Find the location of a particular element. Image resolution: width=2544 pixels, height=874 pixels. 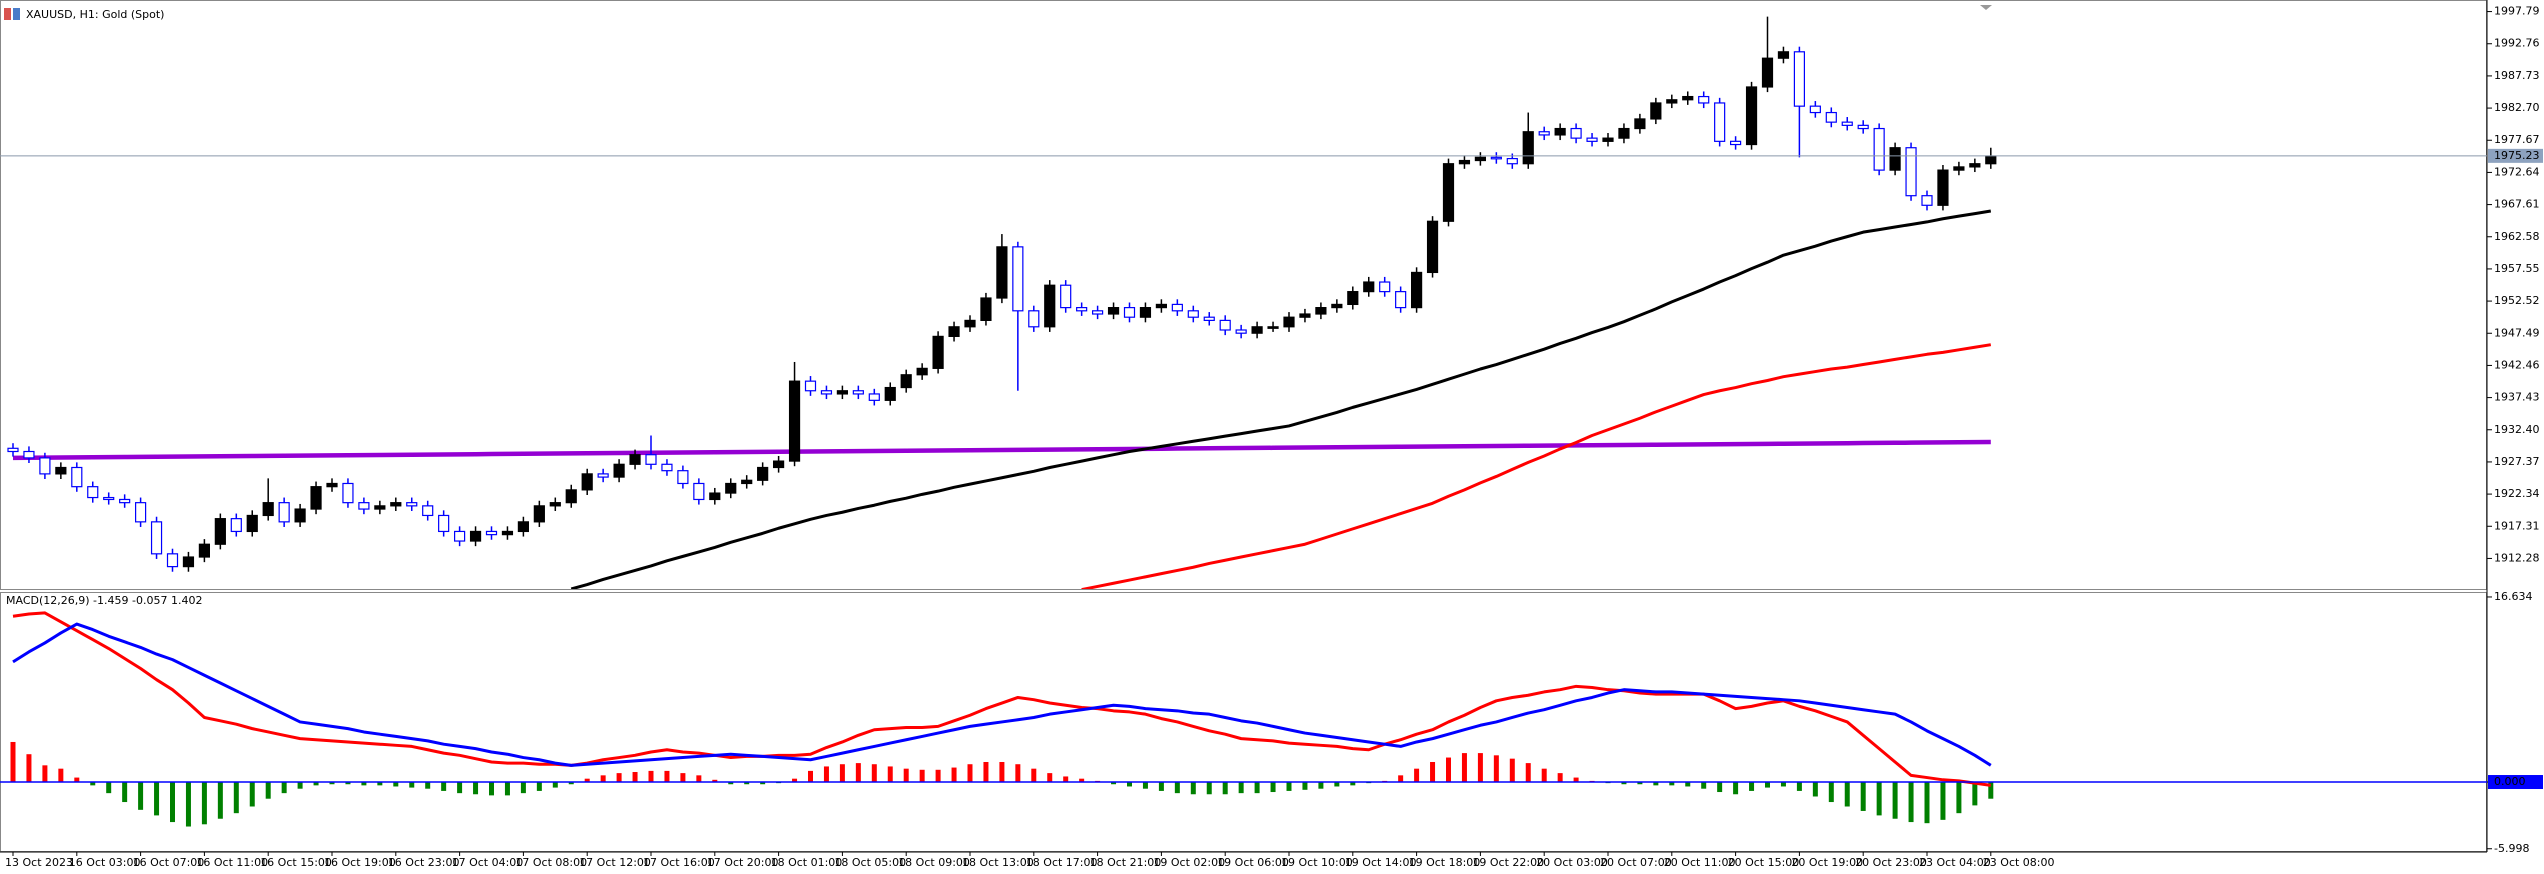

x-tick-label: 18 Oct 17:00 is located at coordinates (1062, 862).